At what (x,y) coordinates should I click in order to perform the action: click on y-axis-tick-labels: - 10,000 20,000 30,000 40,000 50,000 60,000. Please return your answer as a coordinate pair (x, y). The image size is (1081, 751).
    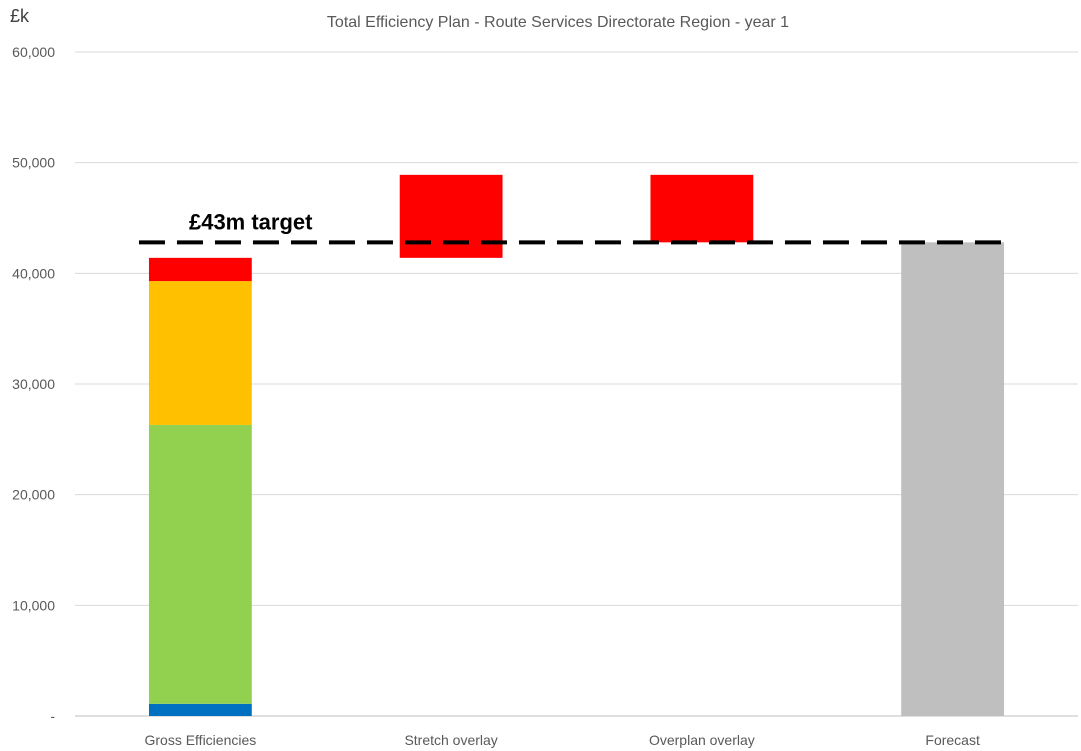
    Looking at the image, I should click on (33, 384).